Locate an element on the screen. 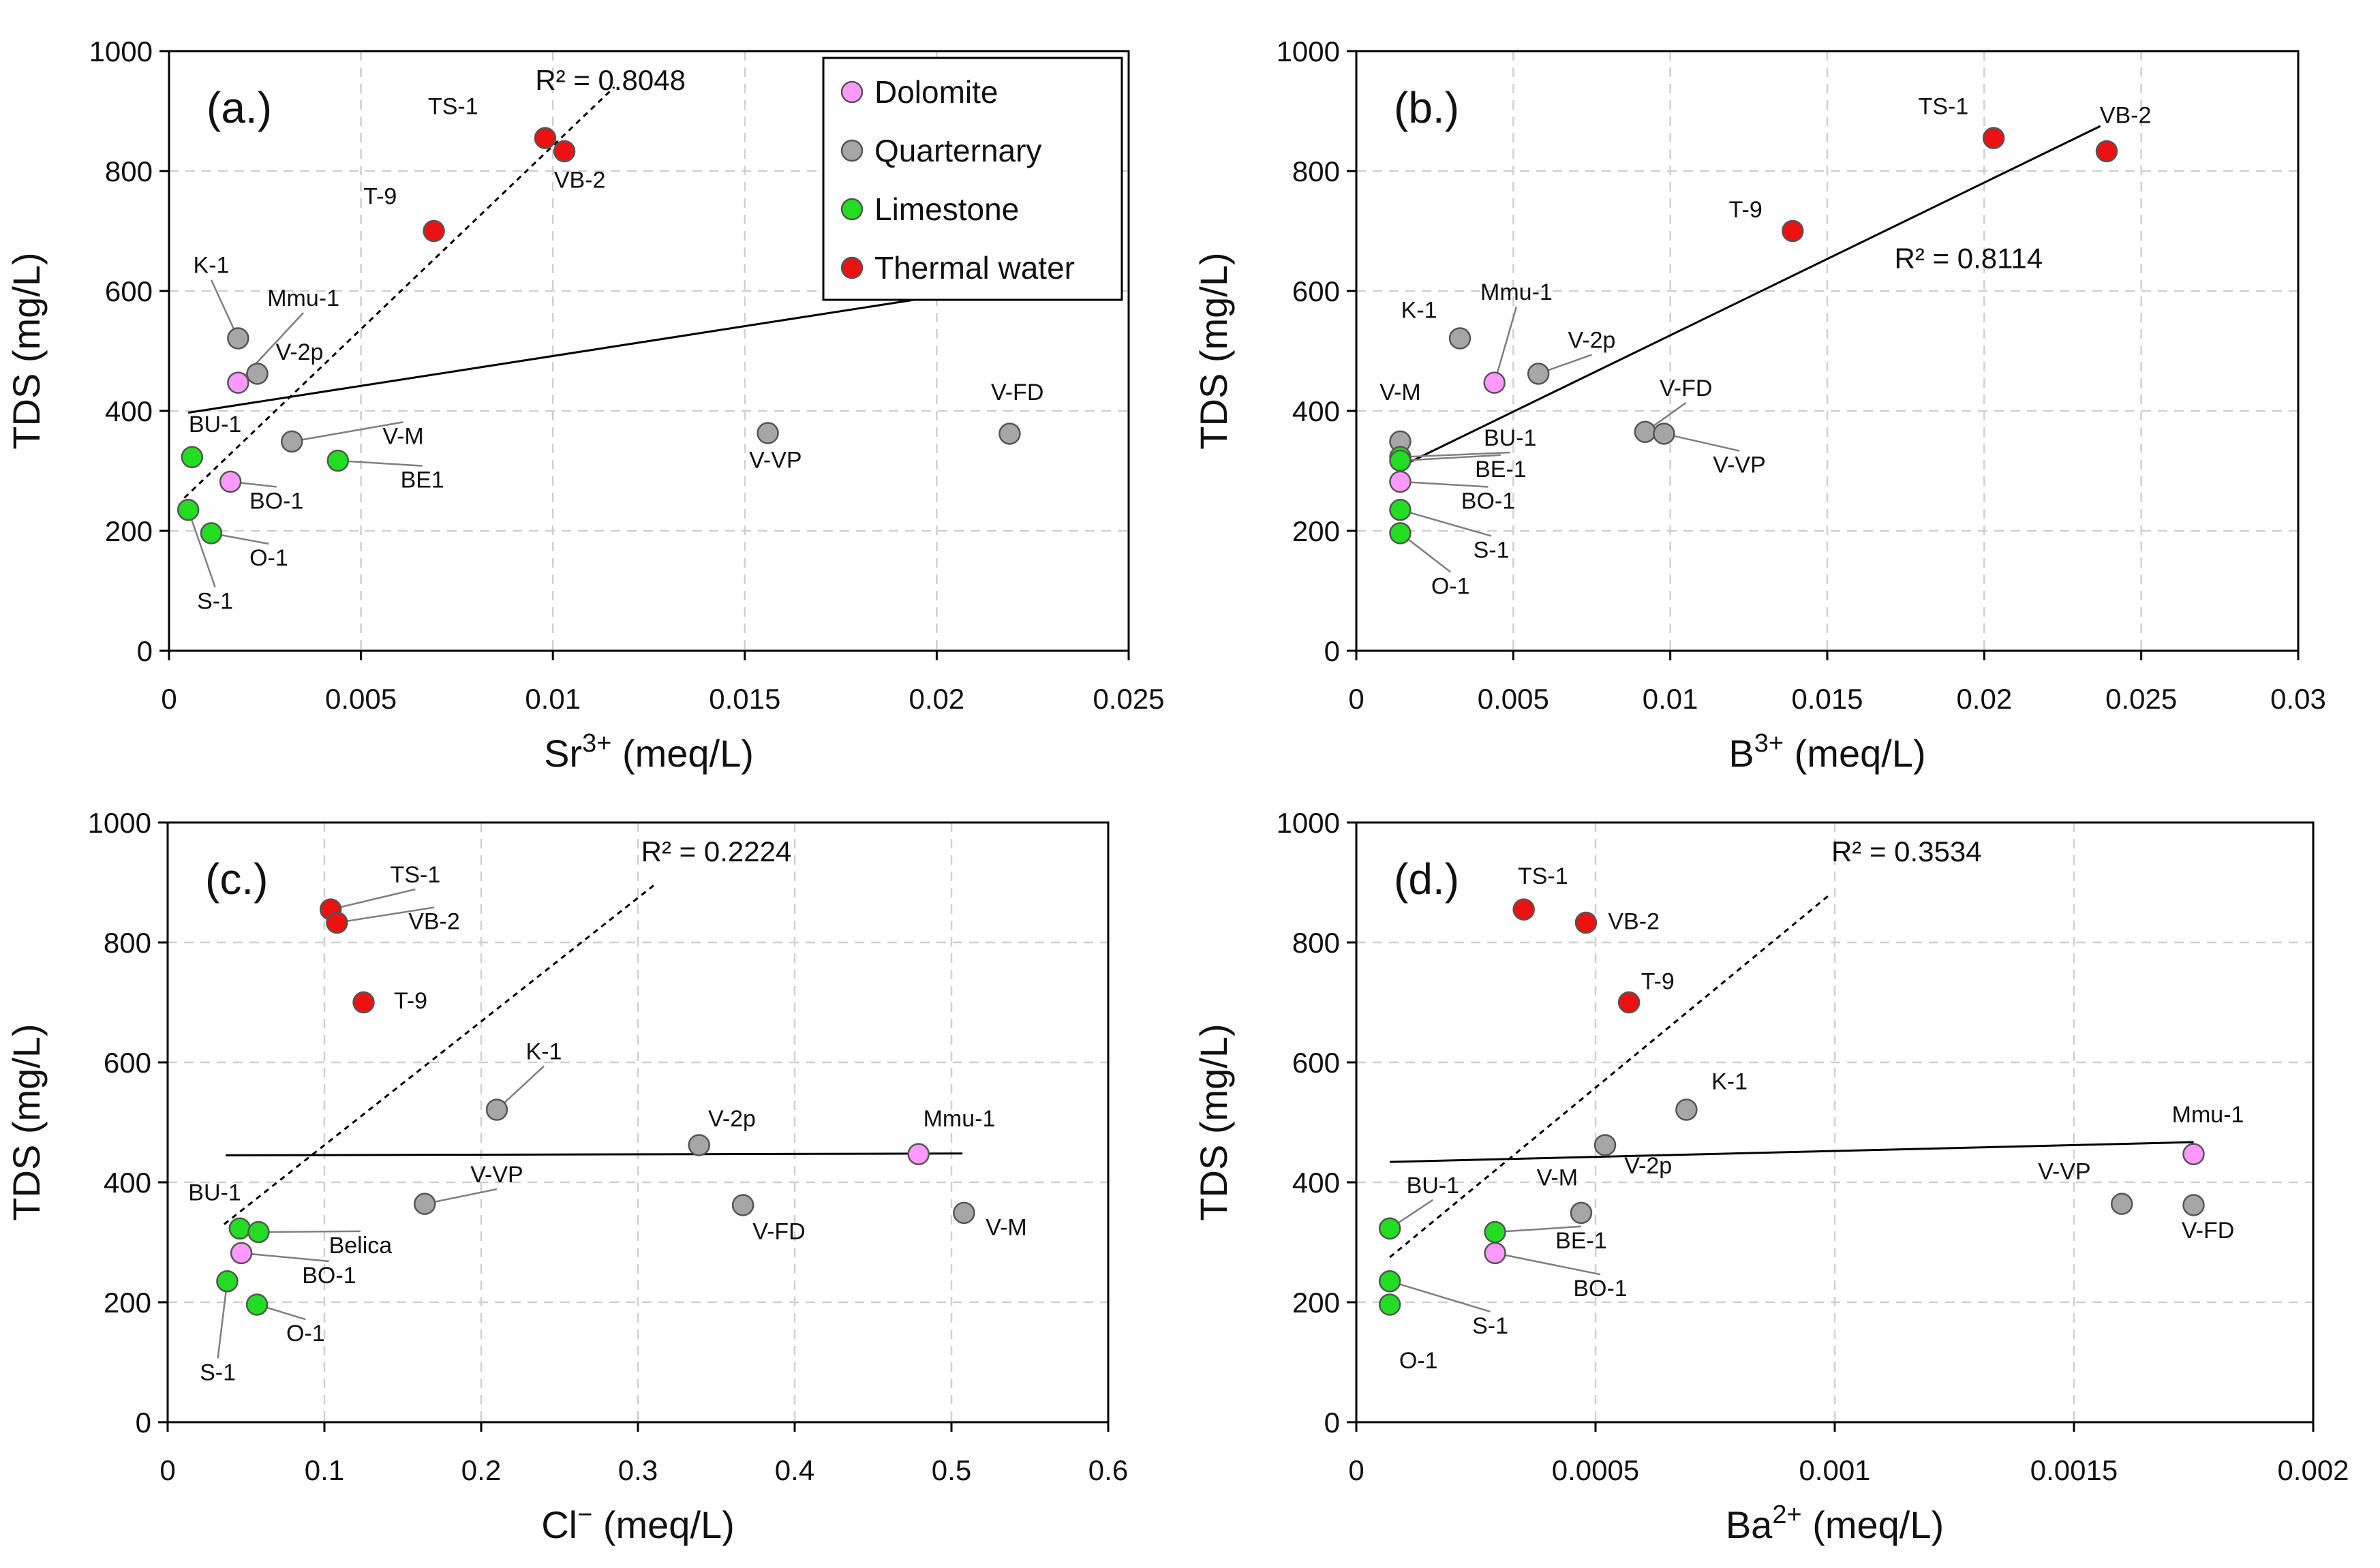 This screenshot has height=1568, width=2380. point-label: O-1 is located at coordinates (305, 1334).